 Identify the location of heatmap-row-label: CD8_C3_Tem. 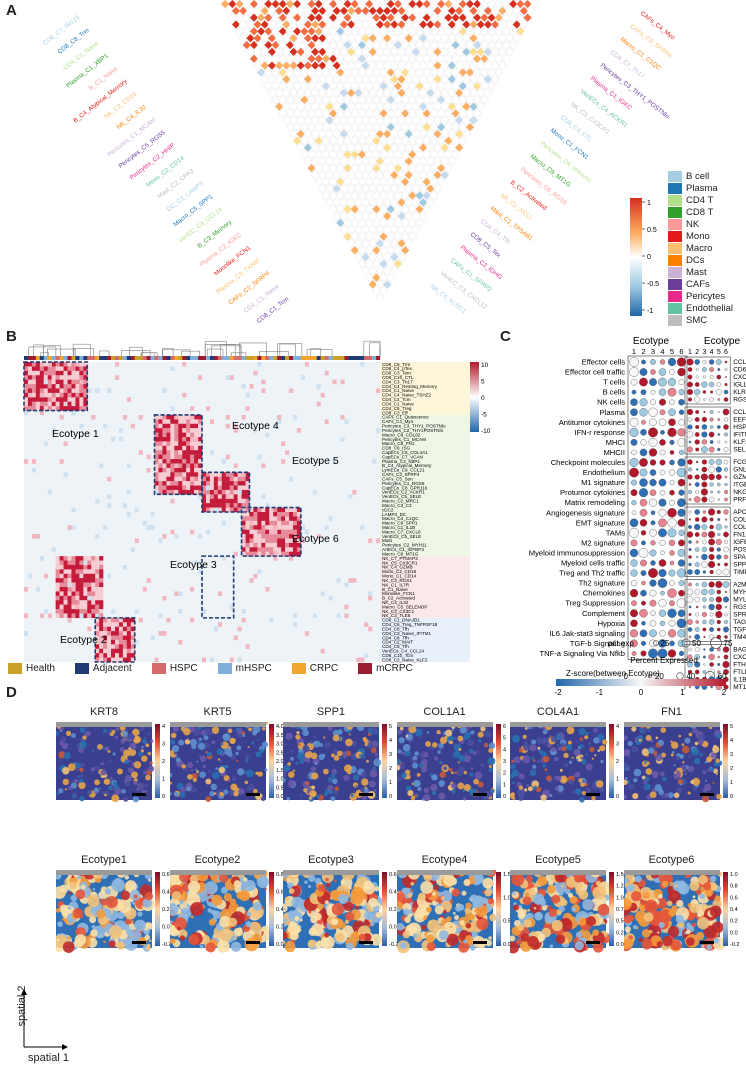
(396, 373).